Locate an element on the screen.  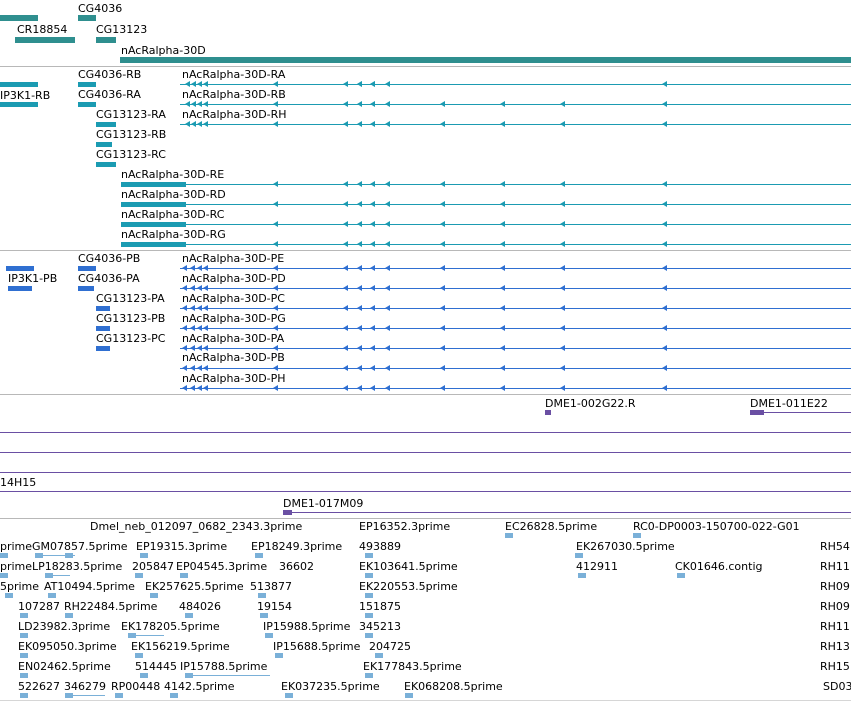
est-label: 412911 is located at coordinates (597, 566).